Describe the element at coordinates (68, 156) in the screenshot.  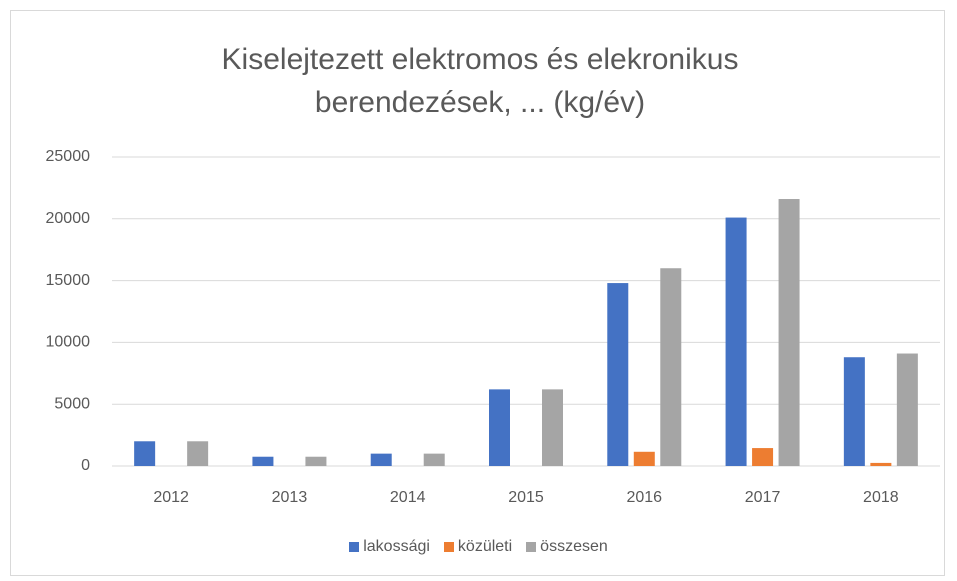
I see `y-tick-label: 25000` at that location.